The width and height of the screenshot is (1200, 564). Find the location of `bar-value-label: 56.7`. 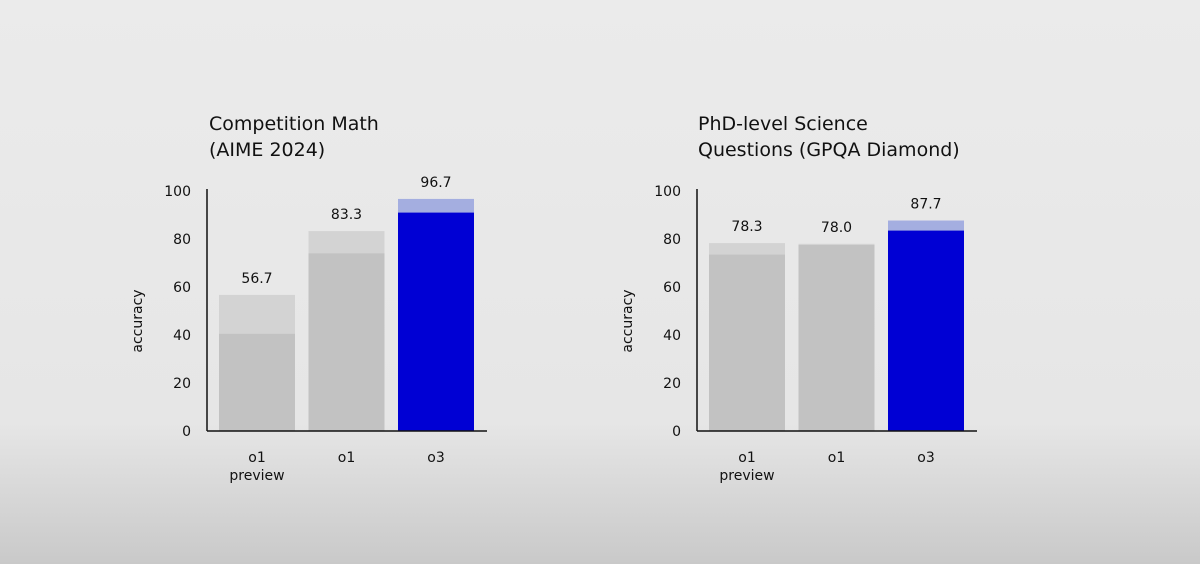

bar-value-label: 56.7 is located at coordinates (256, 279).